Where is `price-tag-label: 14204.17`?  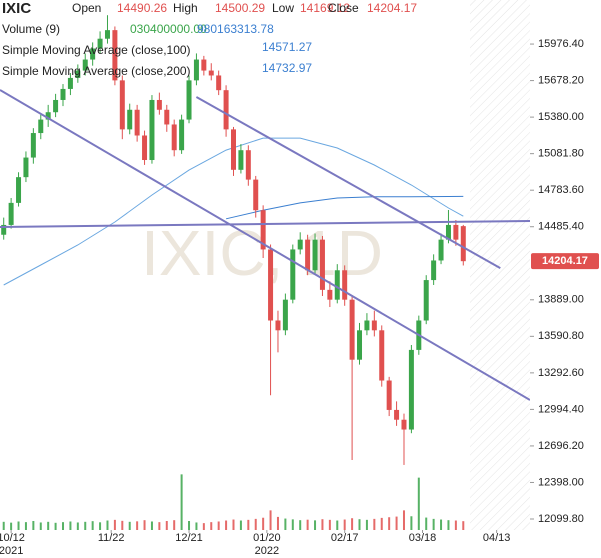 price-tag-label: 14204.17 is located at coordinates (565, 261).